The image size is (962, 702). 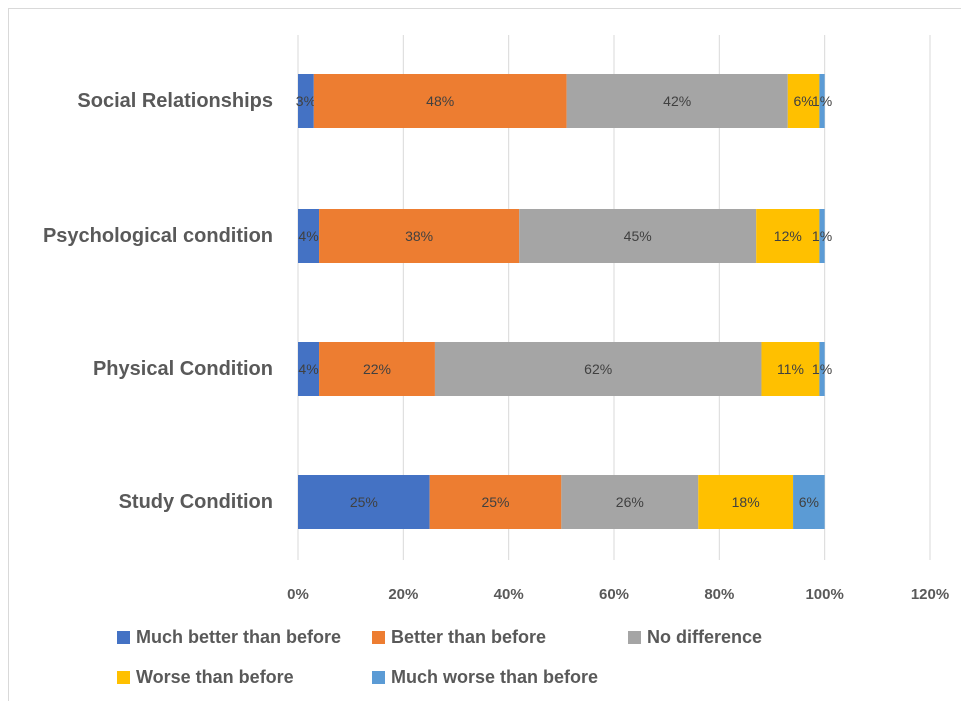 What do you see at coordinates (719, 594) in the screenshot?
I see `x-tick-label: 80%` at bounding box center [719, 594].